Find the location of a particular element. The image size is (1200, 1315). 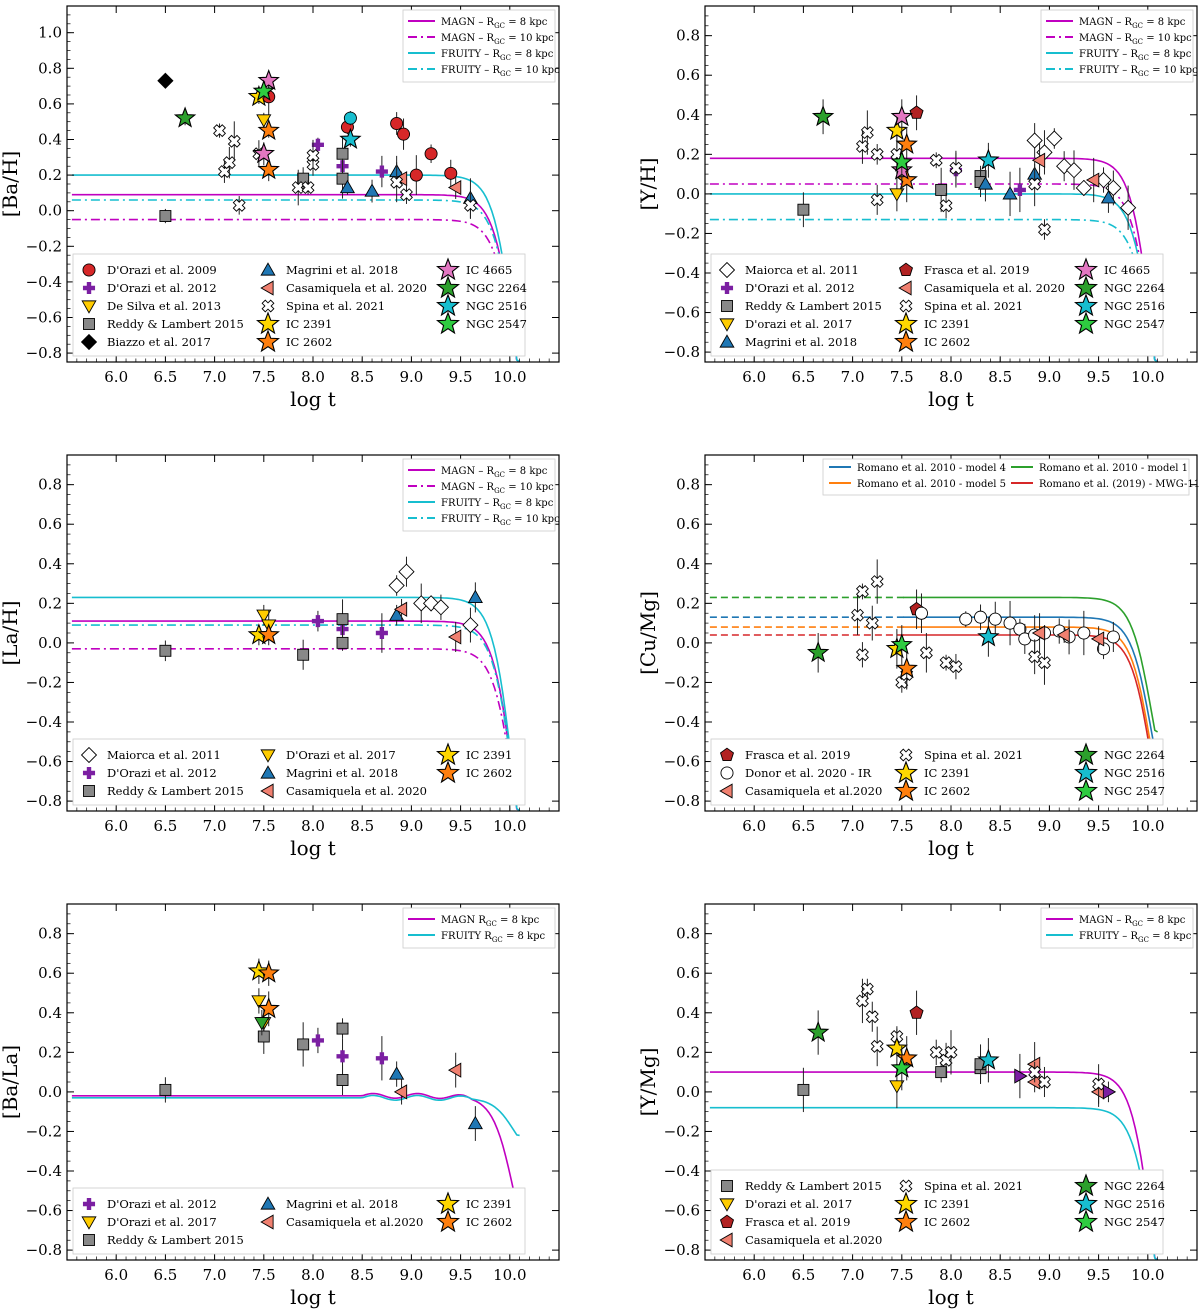

point-de-silva-et-al-2013 is located at coordinates (264, 121).